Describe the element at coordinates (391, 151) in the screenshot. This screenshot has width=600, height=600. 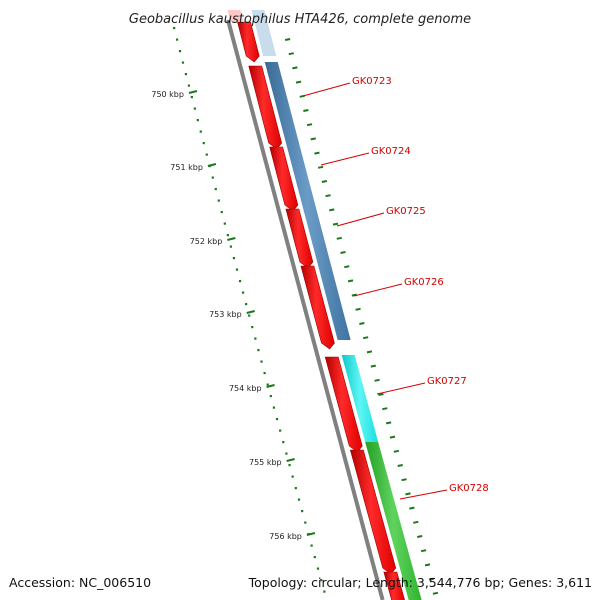
I see `gene-label: GK0724` at that location.